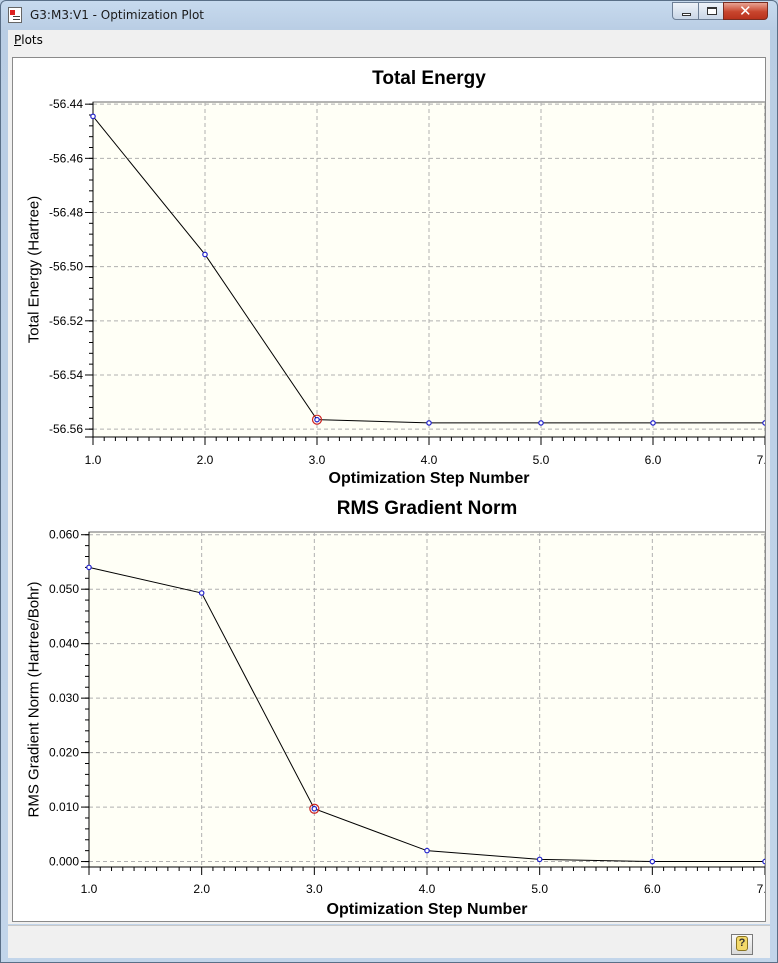  What do you see at coordinates (389, 941) in the screenshot?
I see `status-bar: ?` at bounding box center [389, 941].